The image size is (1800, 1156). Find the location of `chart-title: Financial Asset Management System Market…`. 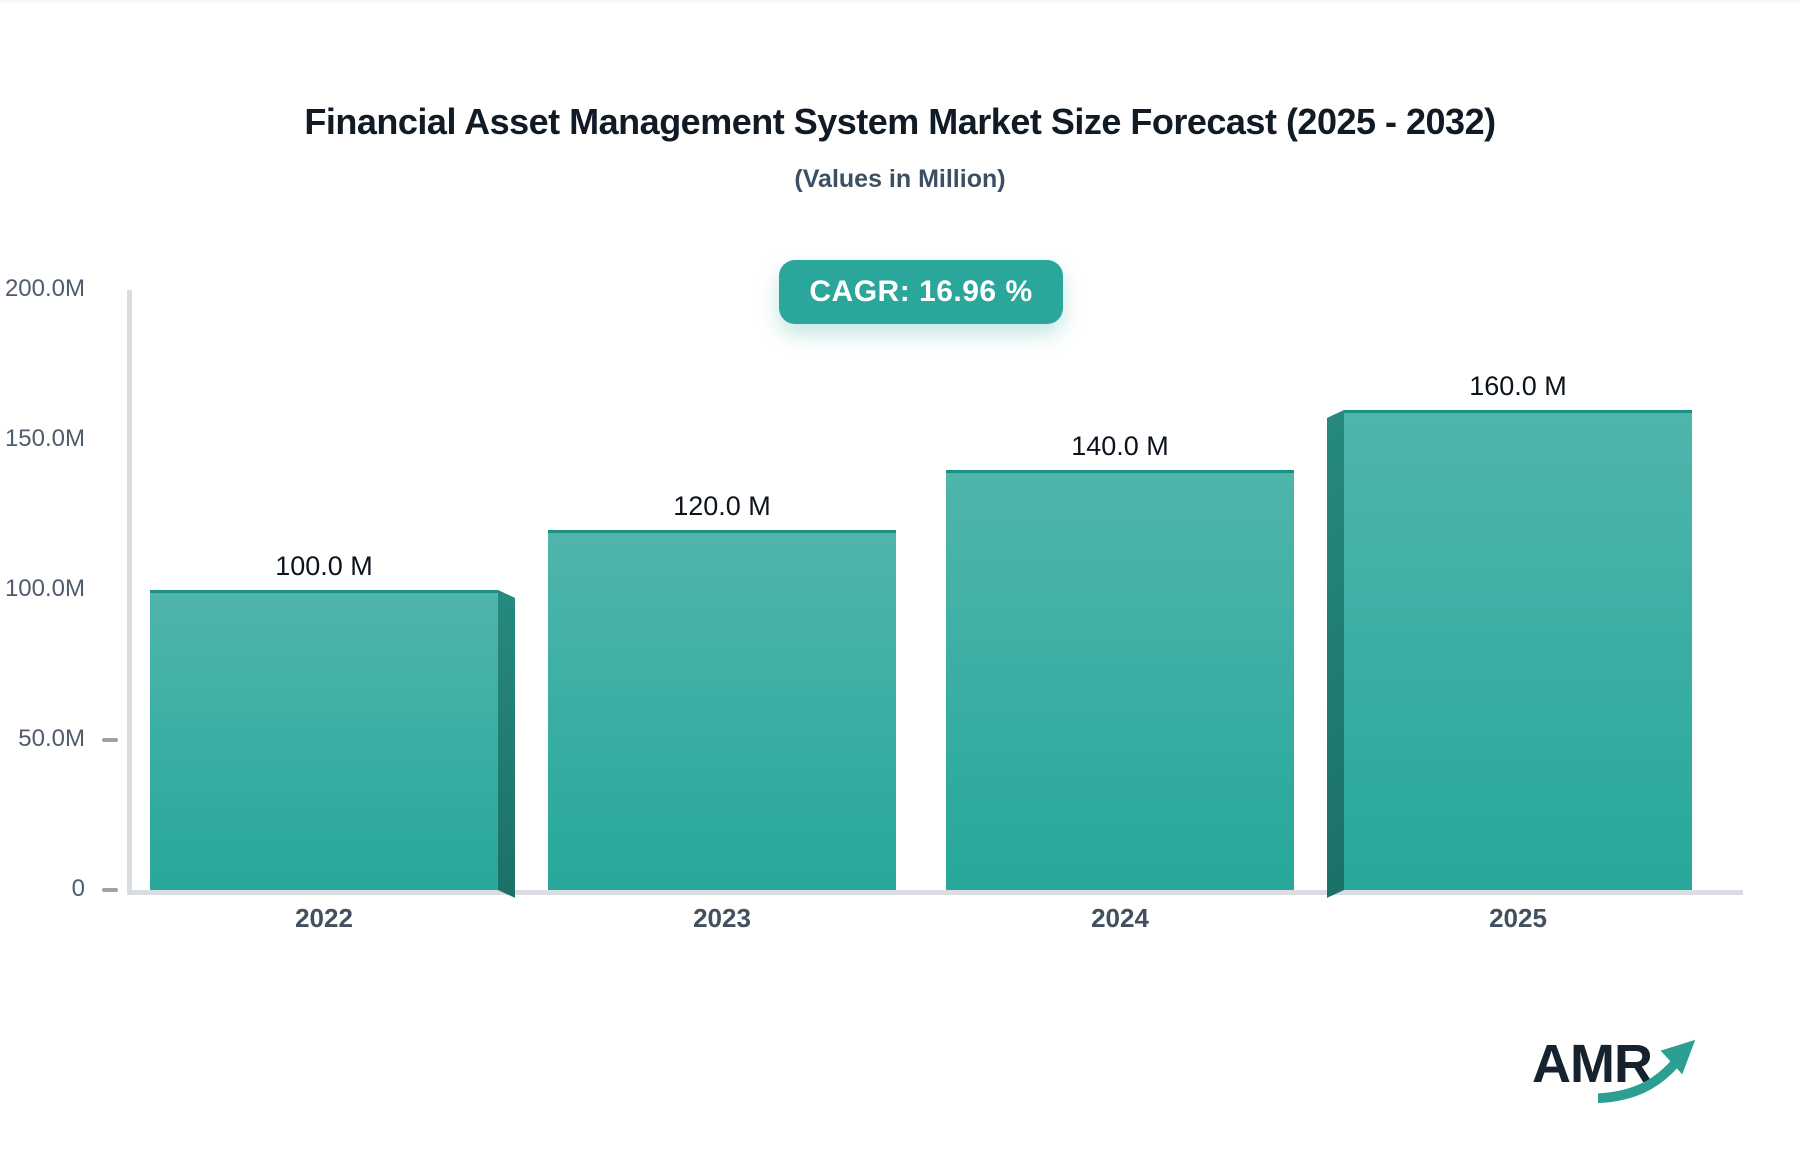

chart-title: Financial Asset Management System Market… is located at coordinates (900, 121).